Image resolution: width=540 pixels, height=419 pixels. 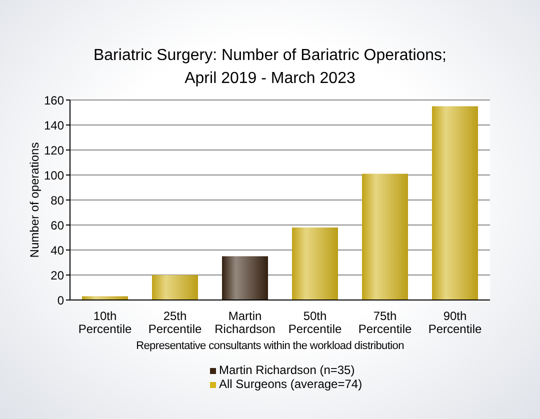 What do you see at coordinates (175, 322) in the screenshot?
I see `x-tick-label: 25th Percentile` at bounding box center [175, 322].